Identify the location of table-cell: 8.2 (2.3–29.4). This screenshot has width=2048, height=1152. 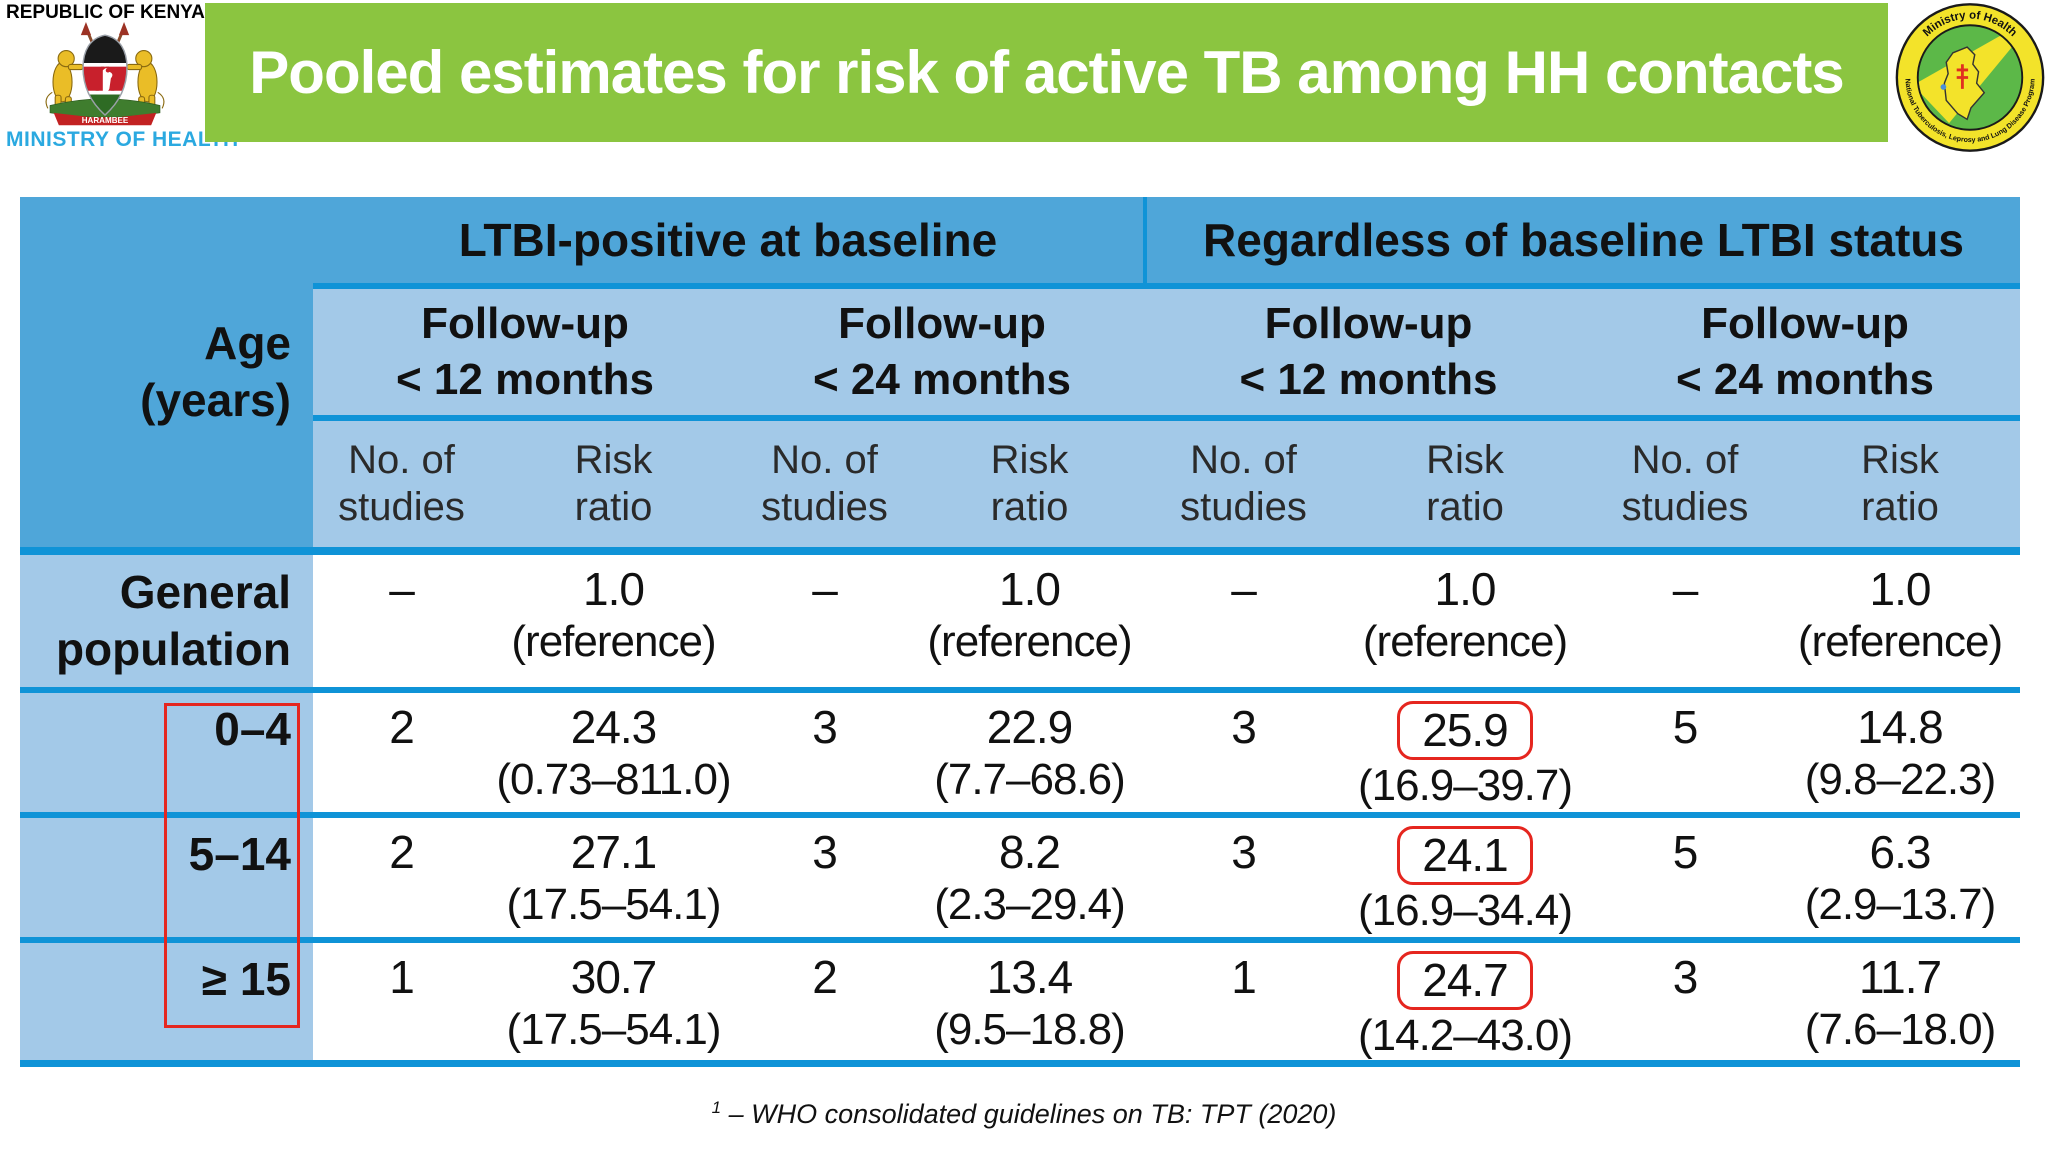
(1029, 880).